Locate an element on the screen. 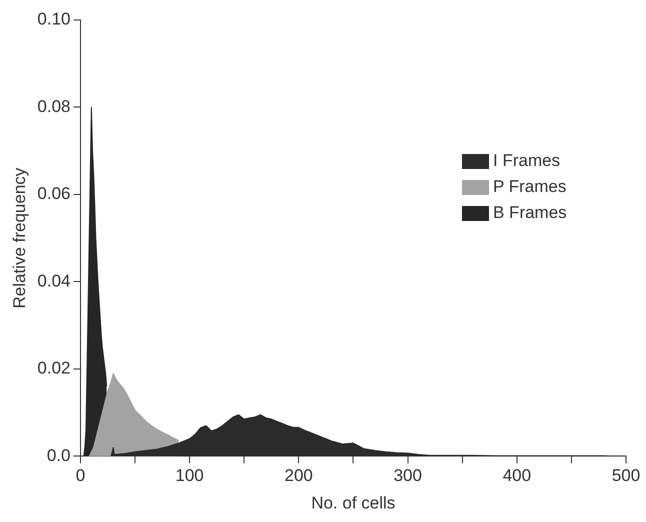  legend-label: P Frames is located at coordinates (529, 187).